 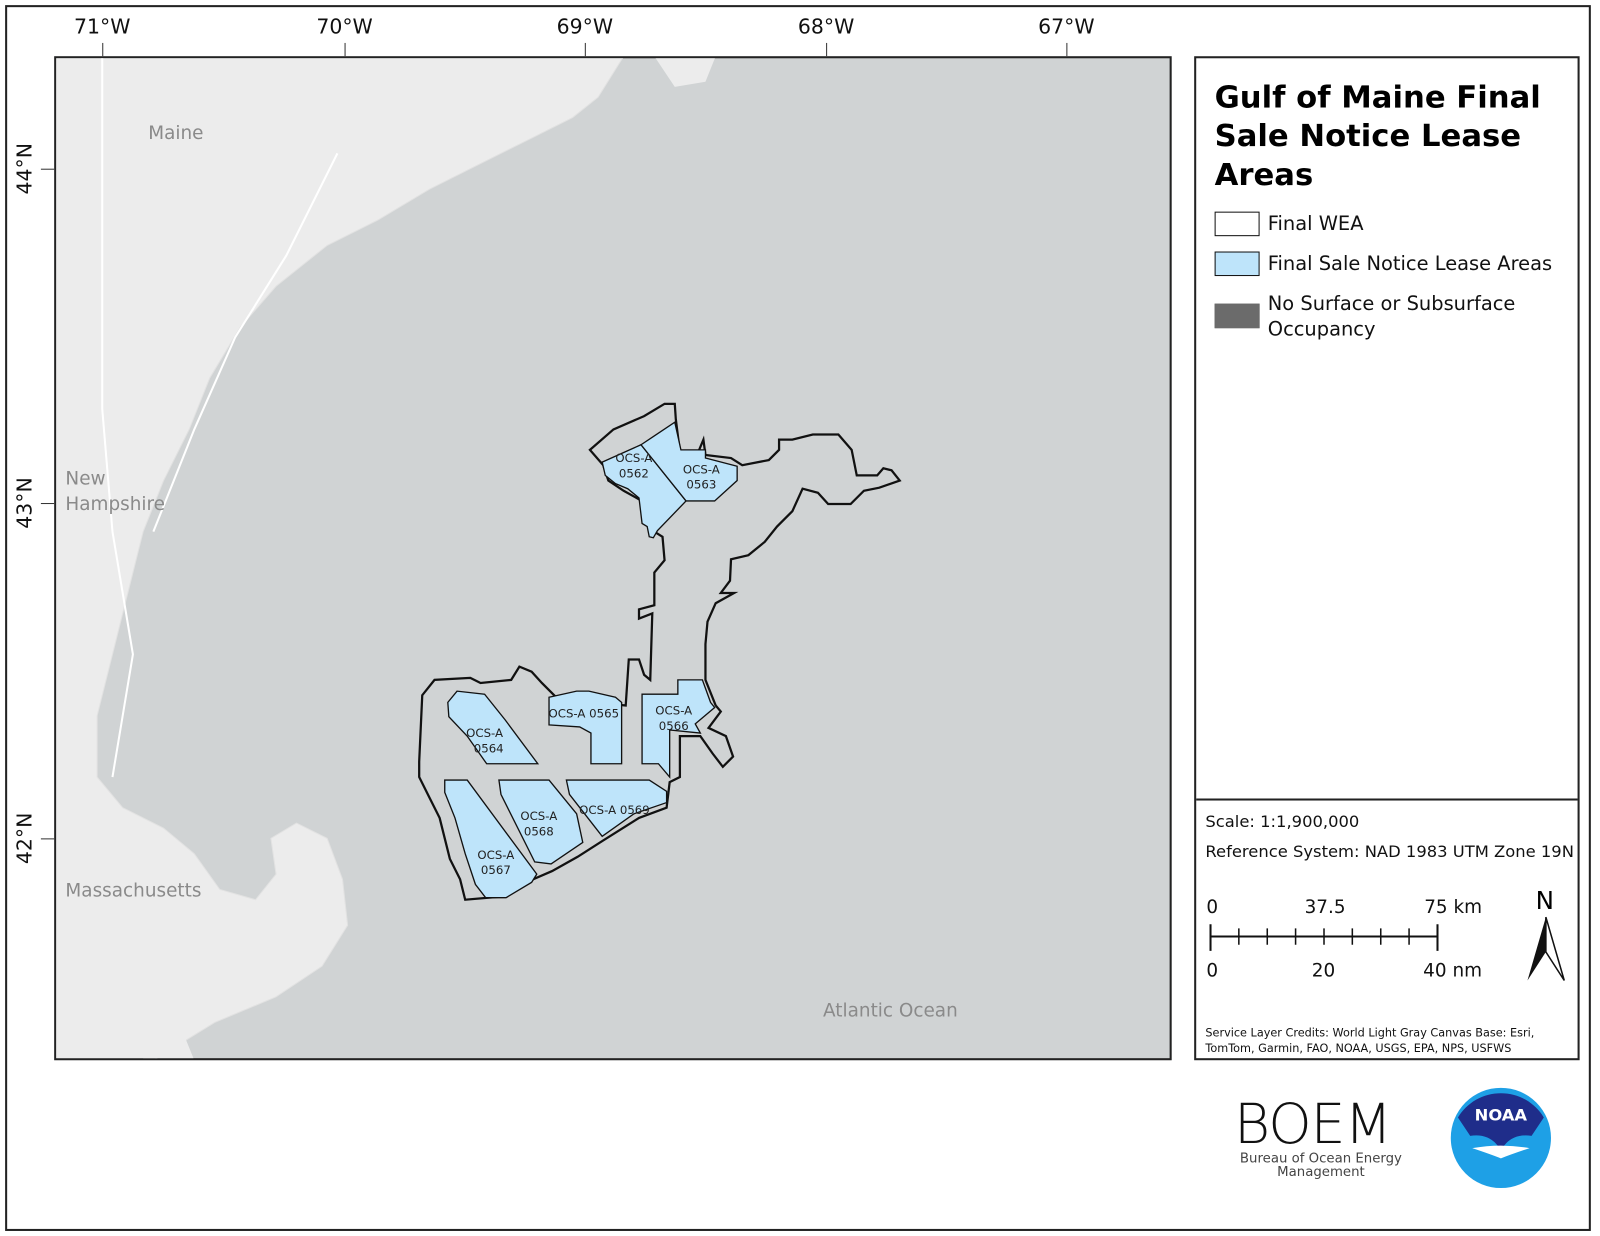 What do you see at coordinates (701, 485) in the screenshot?
I see `lease-label: 0563` at bounding box center [701, 485].